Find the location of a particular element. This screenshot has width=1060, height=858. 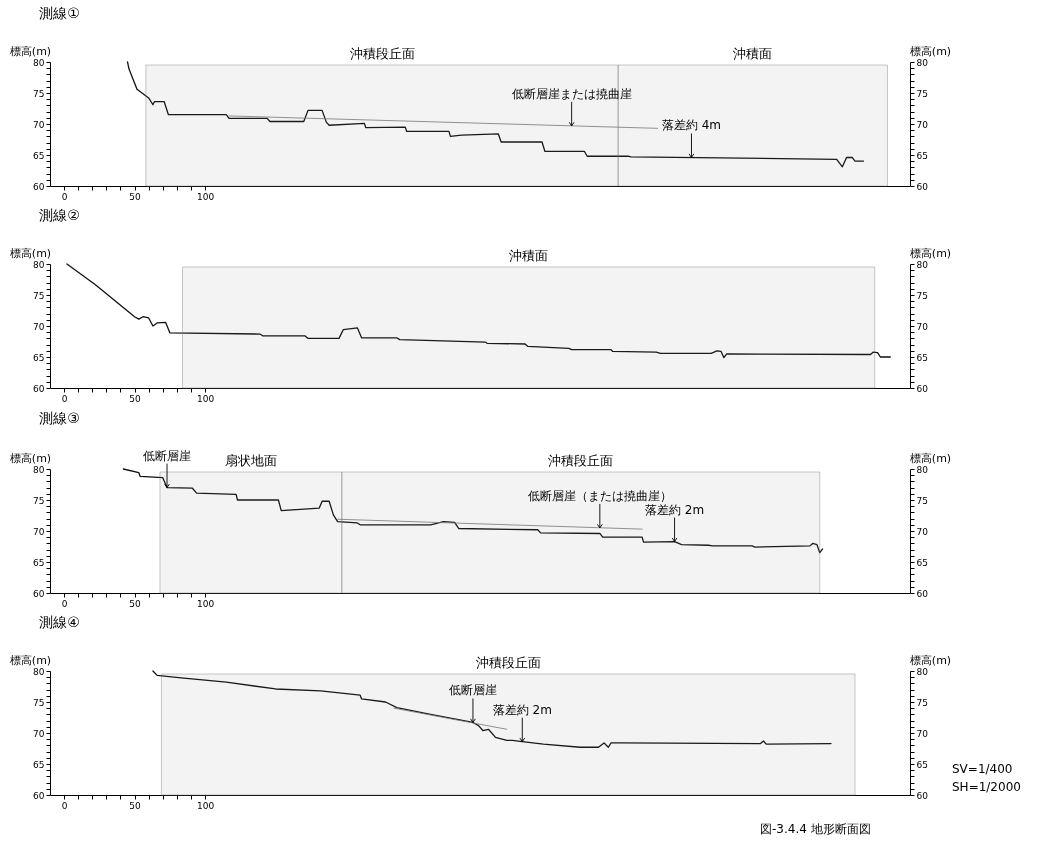

text: SH=1/2000 is located at coordinates (986, 787).